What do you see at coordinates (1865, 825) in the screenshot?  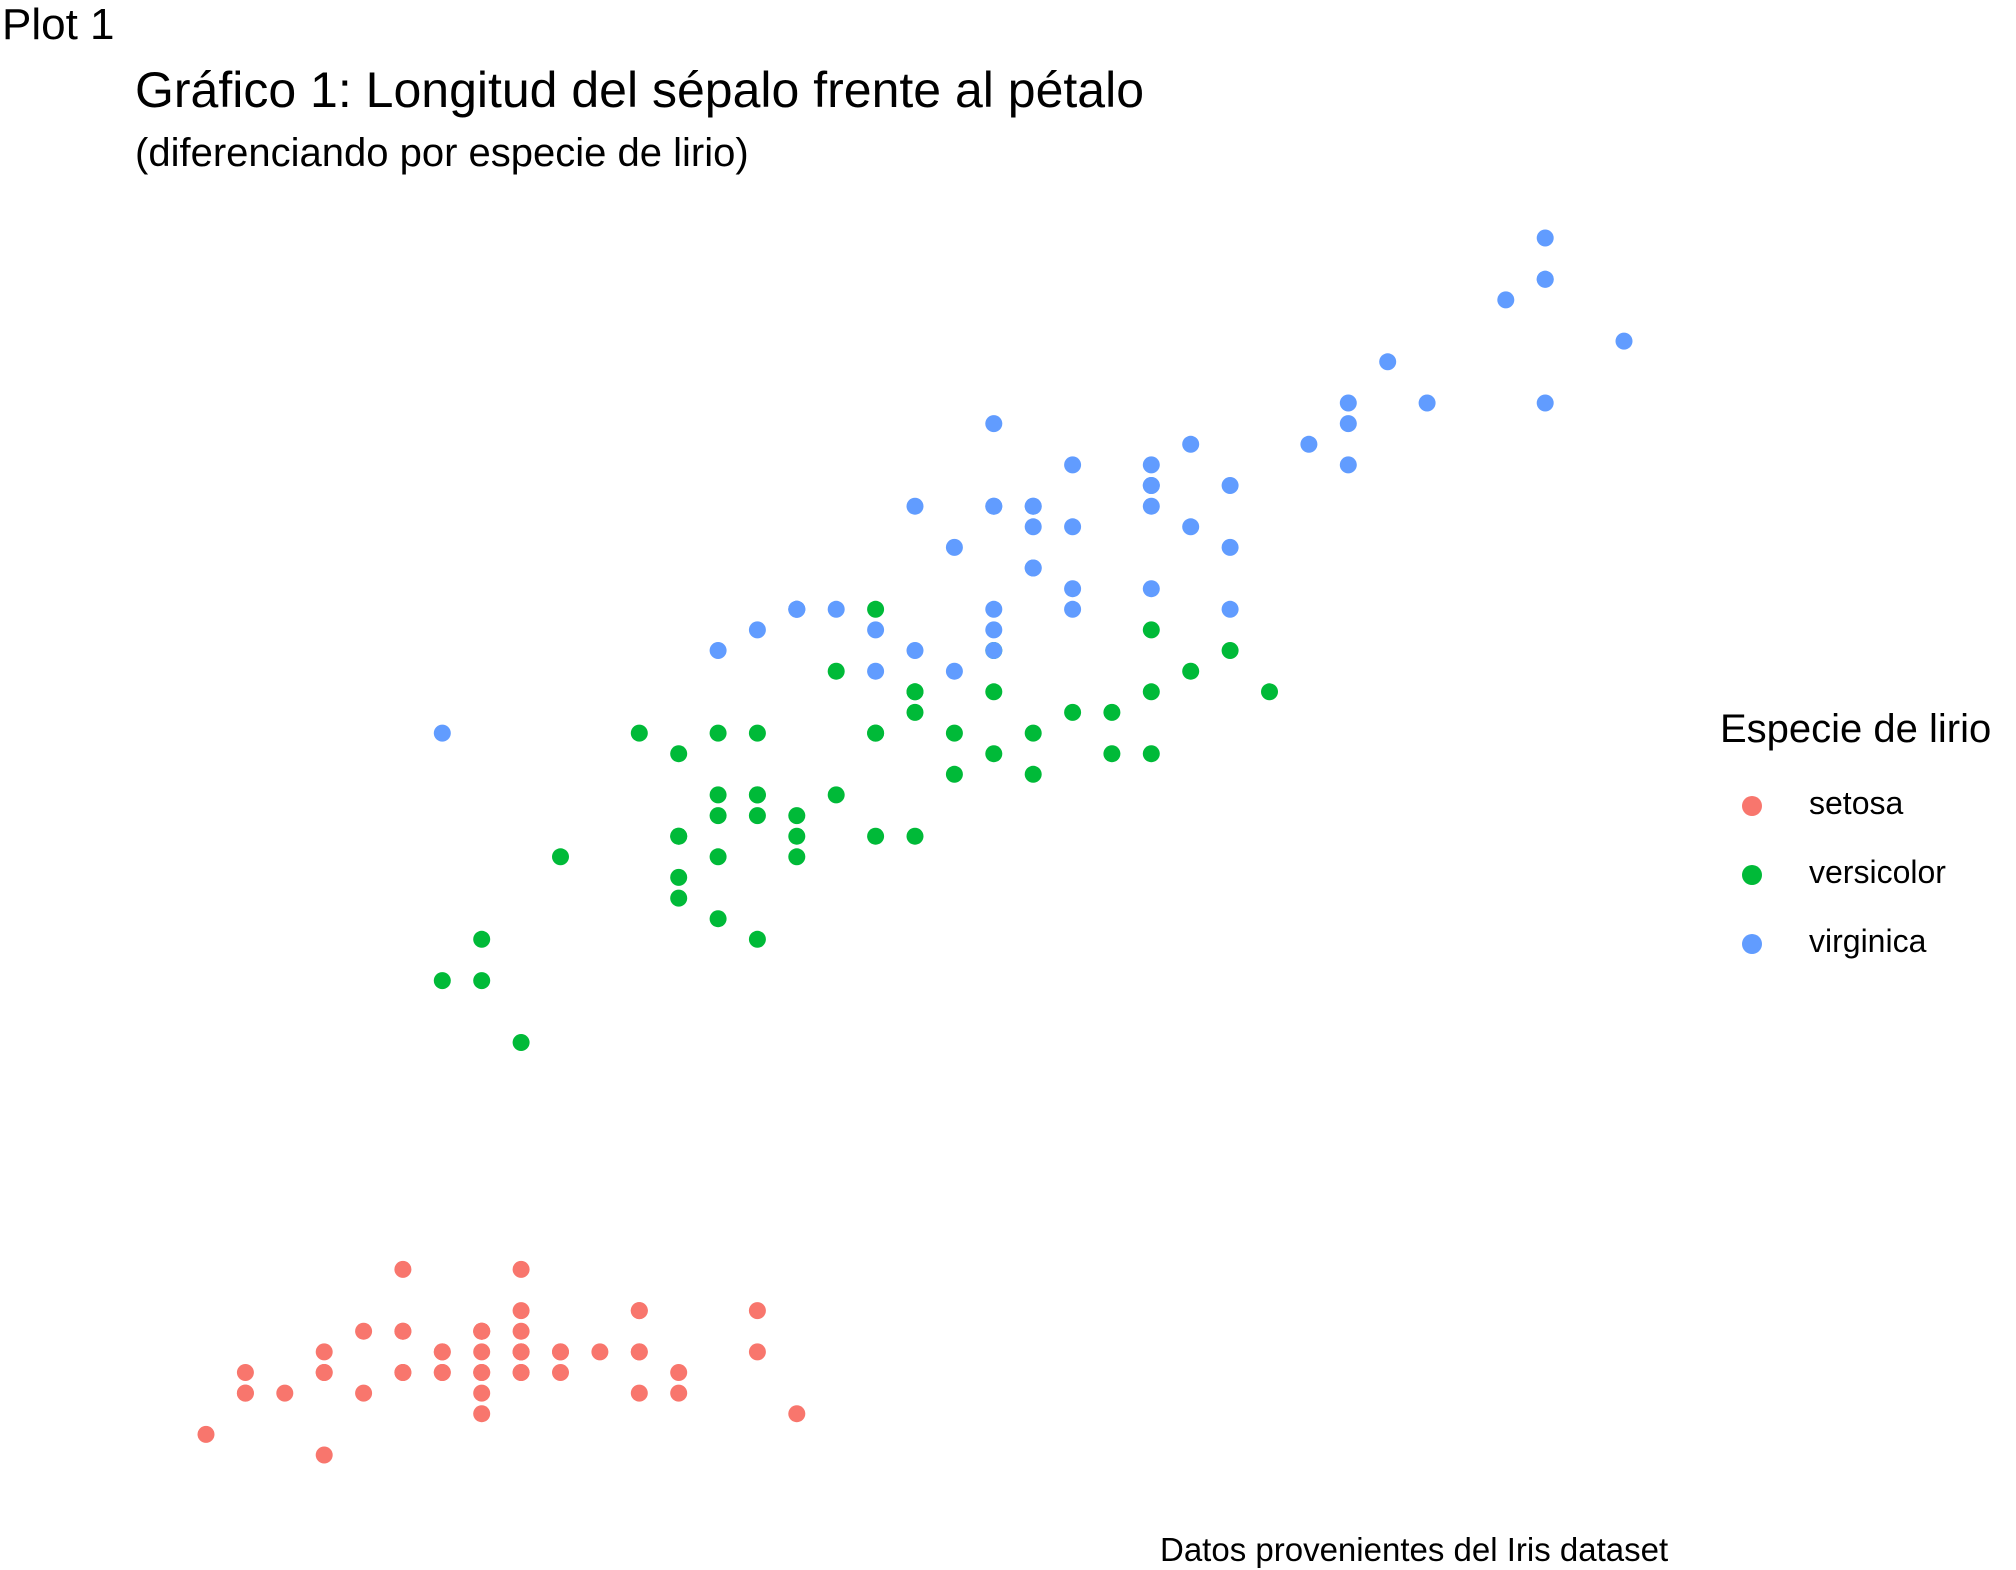 I see `legend-item-setosa: setosa` at bounding box center [1865, 825].